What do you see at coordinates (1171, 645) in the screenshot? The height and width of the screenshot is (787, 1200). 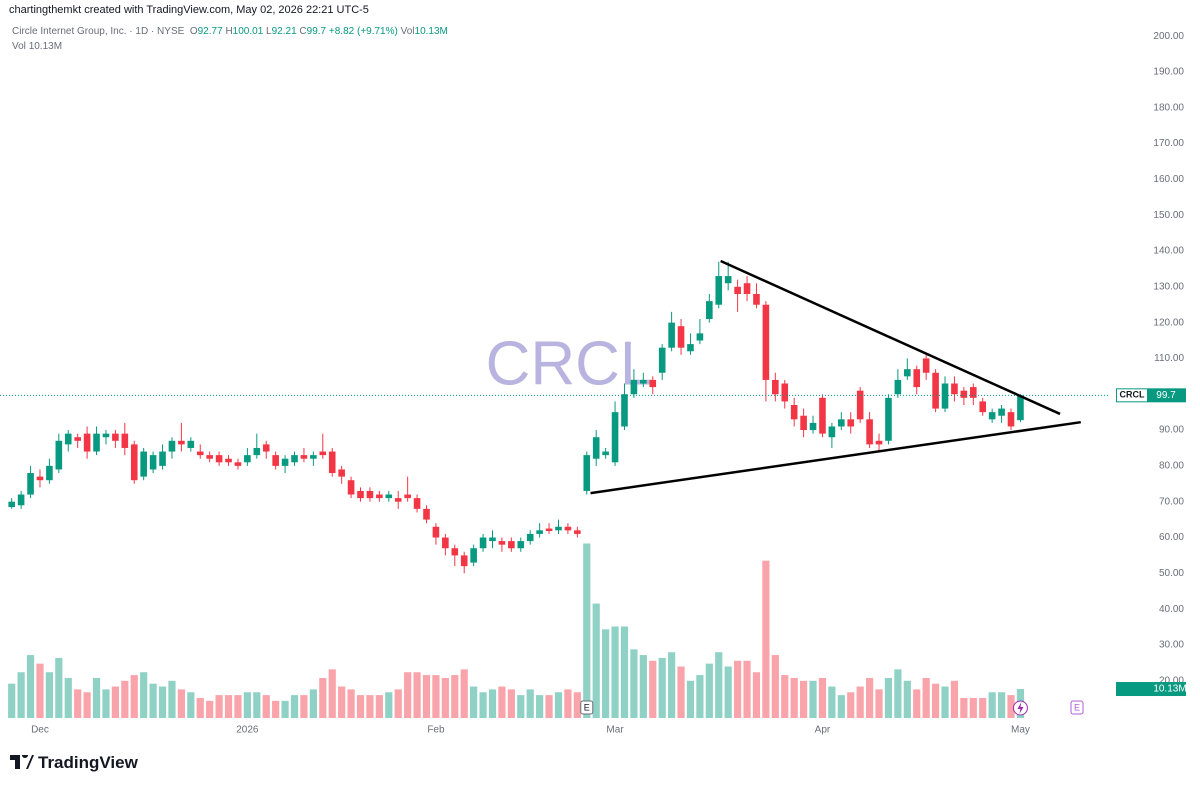 I see `y-tick-label: 30.00` at bounding box center [1171, 645].